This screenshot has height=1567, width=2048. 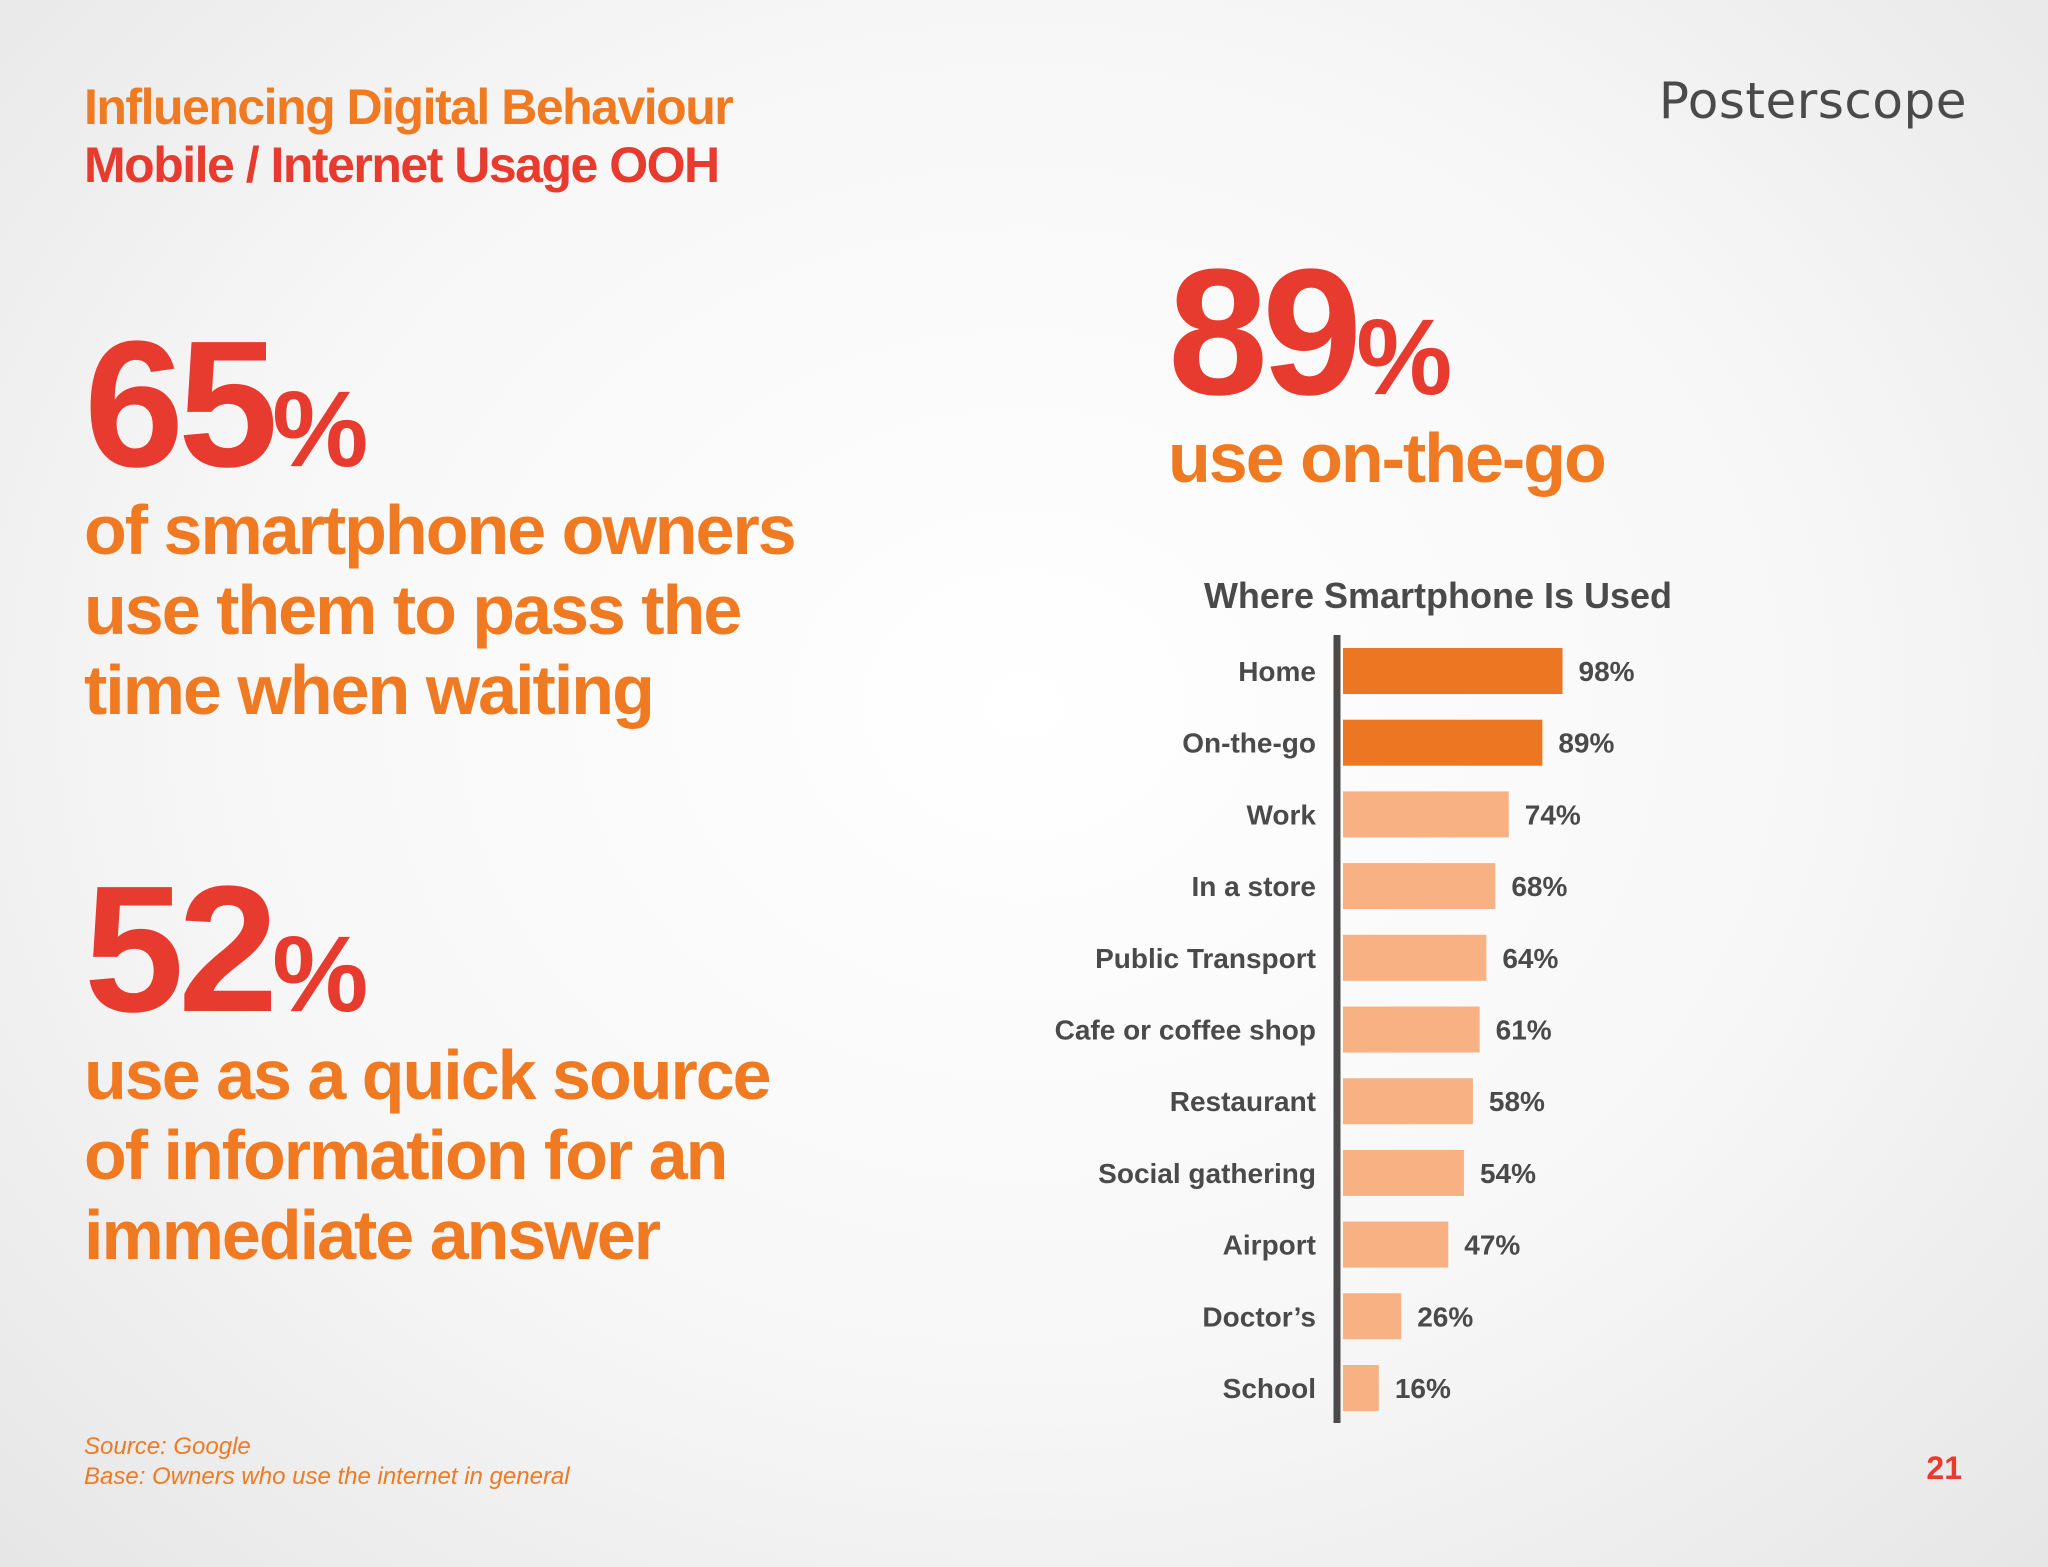 What do you see at coordinates (1372, 1316) in the screenshot?
I see `bar-doctor-s` at bounding box center [1372, 1316].